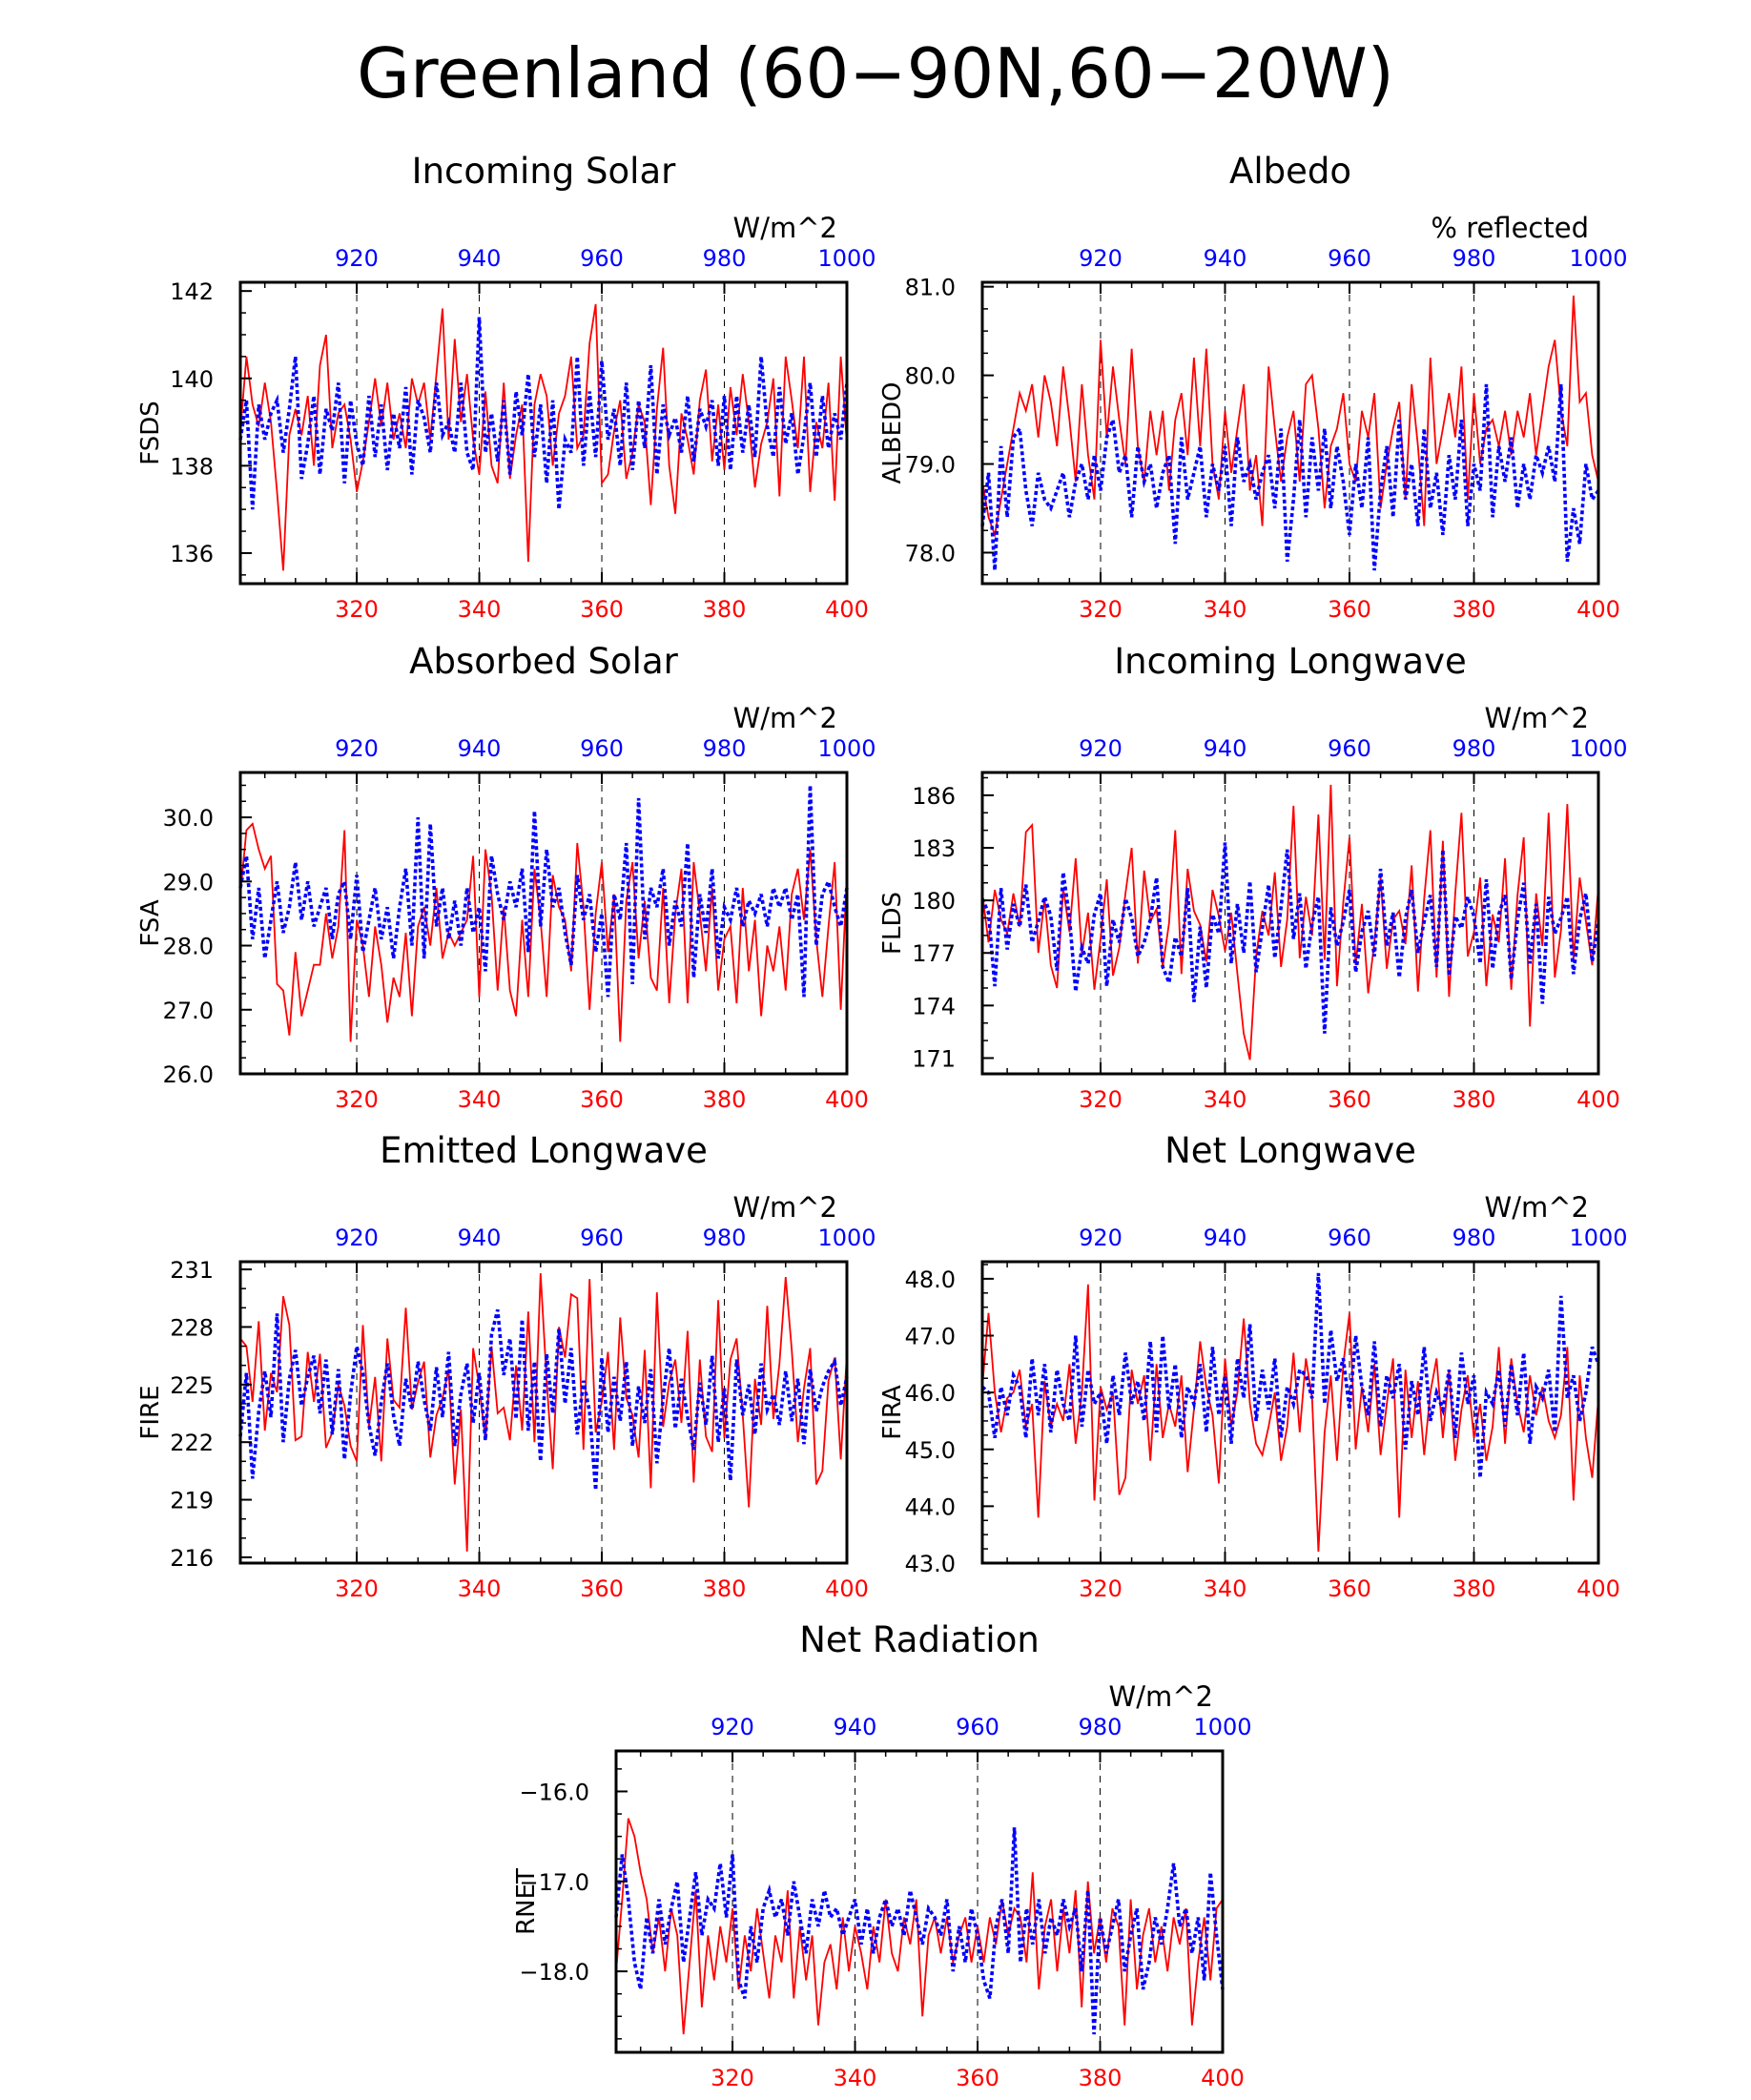 This screenshot has height=2100, width=1751. Describe the element at coordinates (930, 288) in the screenshot. I see `y-tick-label: 81.0` at that location.